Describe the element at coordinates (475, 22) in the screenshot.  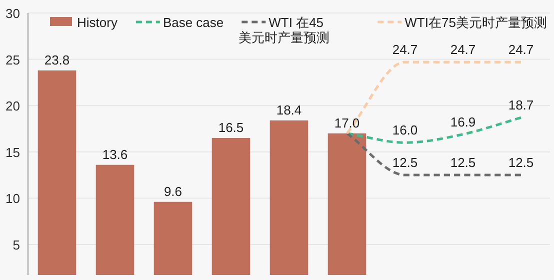
I see `legend-label: WTI在75美元时产量预测` at that location.